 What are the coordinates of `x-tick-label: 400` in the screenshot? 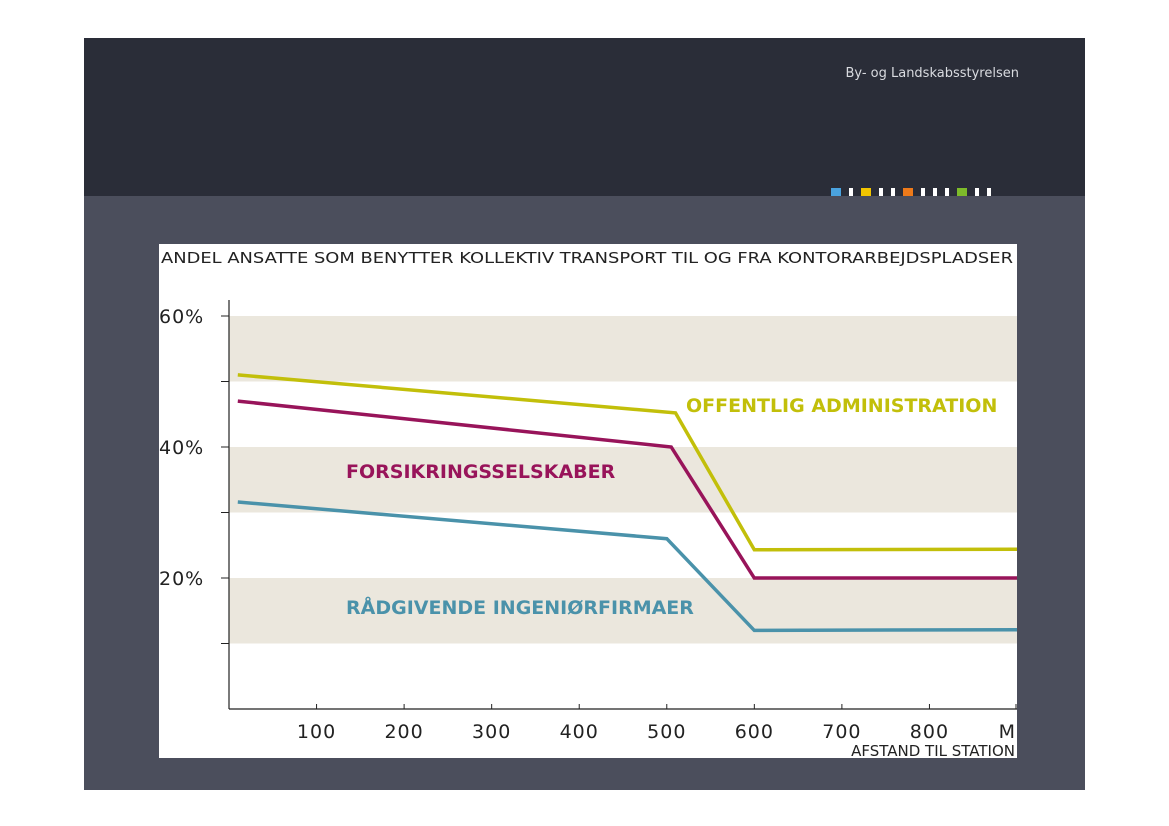 It's located at (579, 732).